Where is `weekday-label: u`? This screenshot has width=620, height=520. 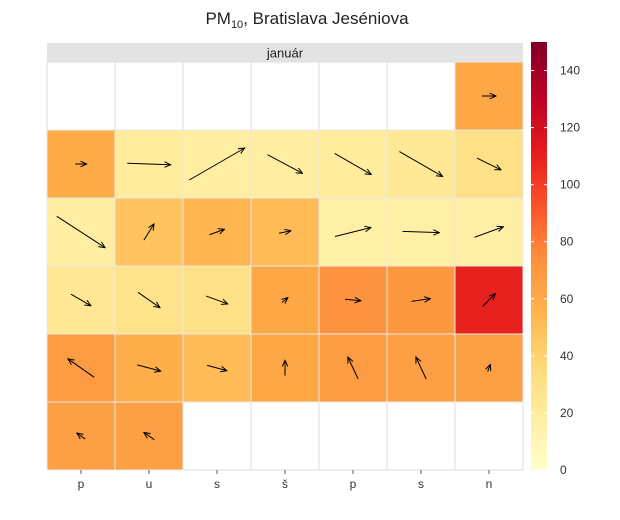
weekday-label: u is located at coordinates (149, 484).